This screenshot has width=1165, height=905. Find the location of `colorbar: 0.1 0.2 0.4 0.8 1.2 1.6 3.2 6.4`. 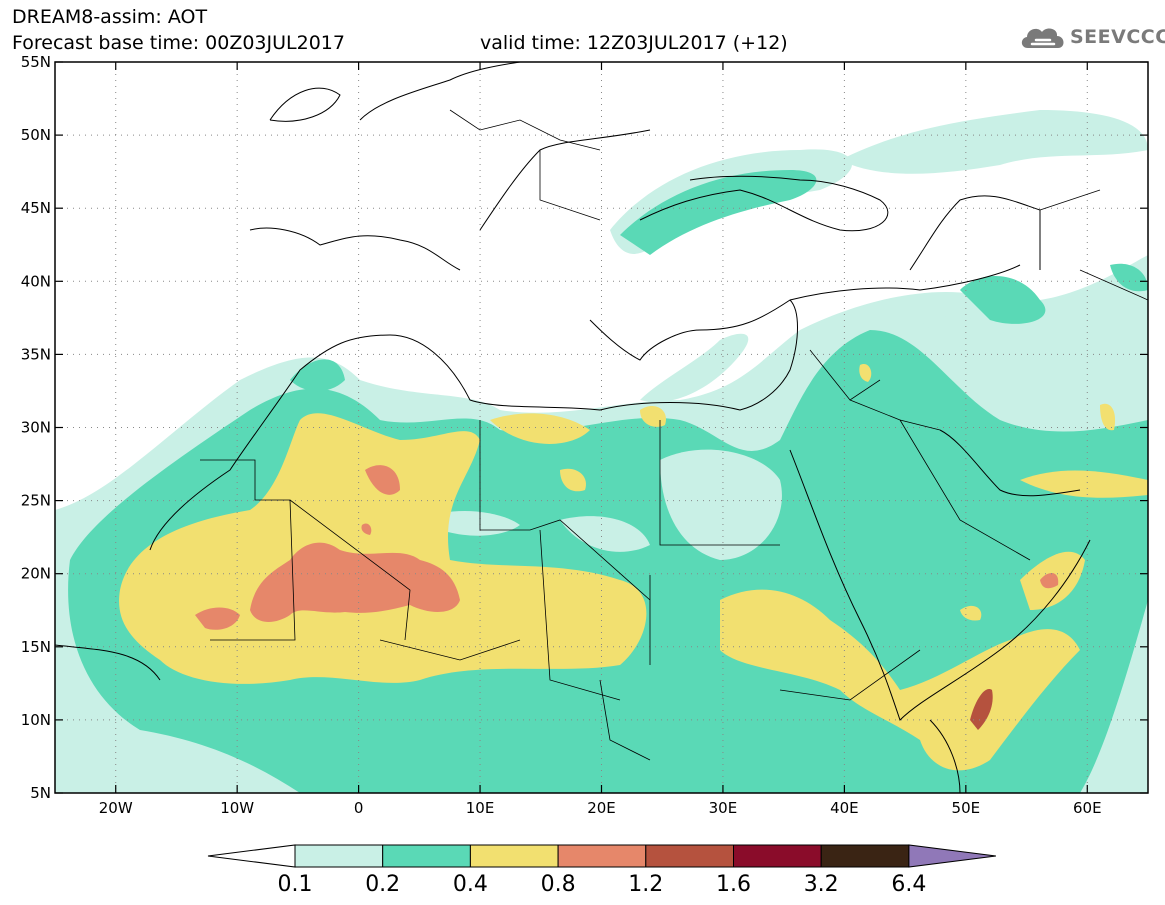

colorbar: 0.1 0.2 0.4 0.8 1.2 1.6 3.2 6.4 is located at coordinates (601, 870).